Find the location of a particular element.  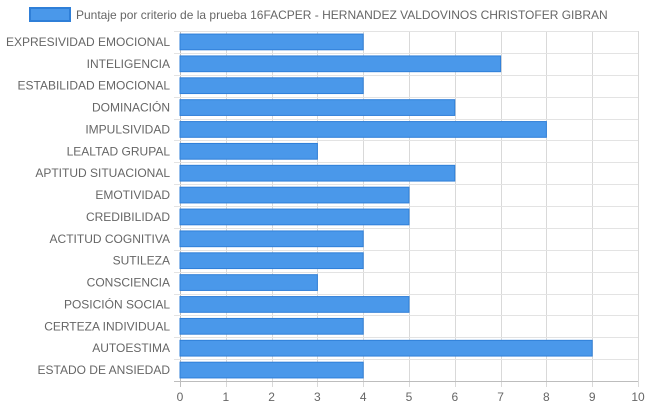

y-tick-label: EXPRESIVIDAD EMOCIONAL is located at coordinates (88, 42).